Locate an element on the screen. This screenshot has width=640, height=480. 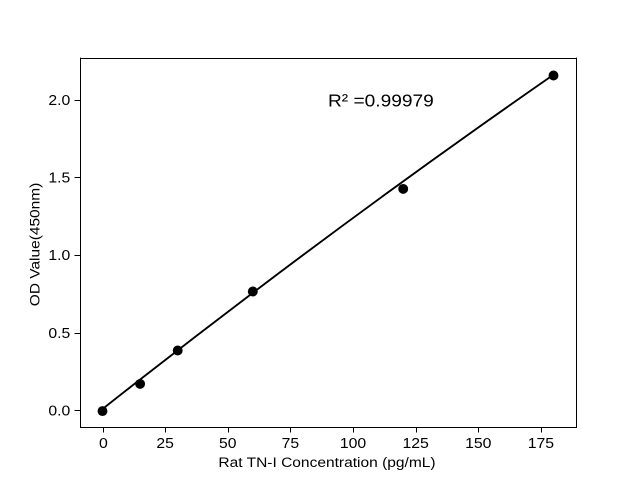
svg-text: 0.5 is located at coordinates (59, 334).